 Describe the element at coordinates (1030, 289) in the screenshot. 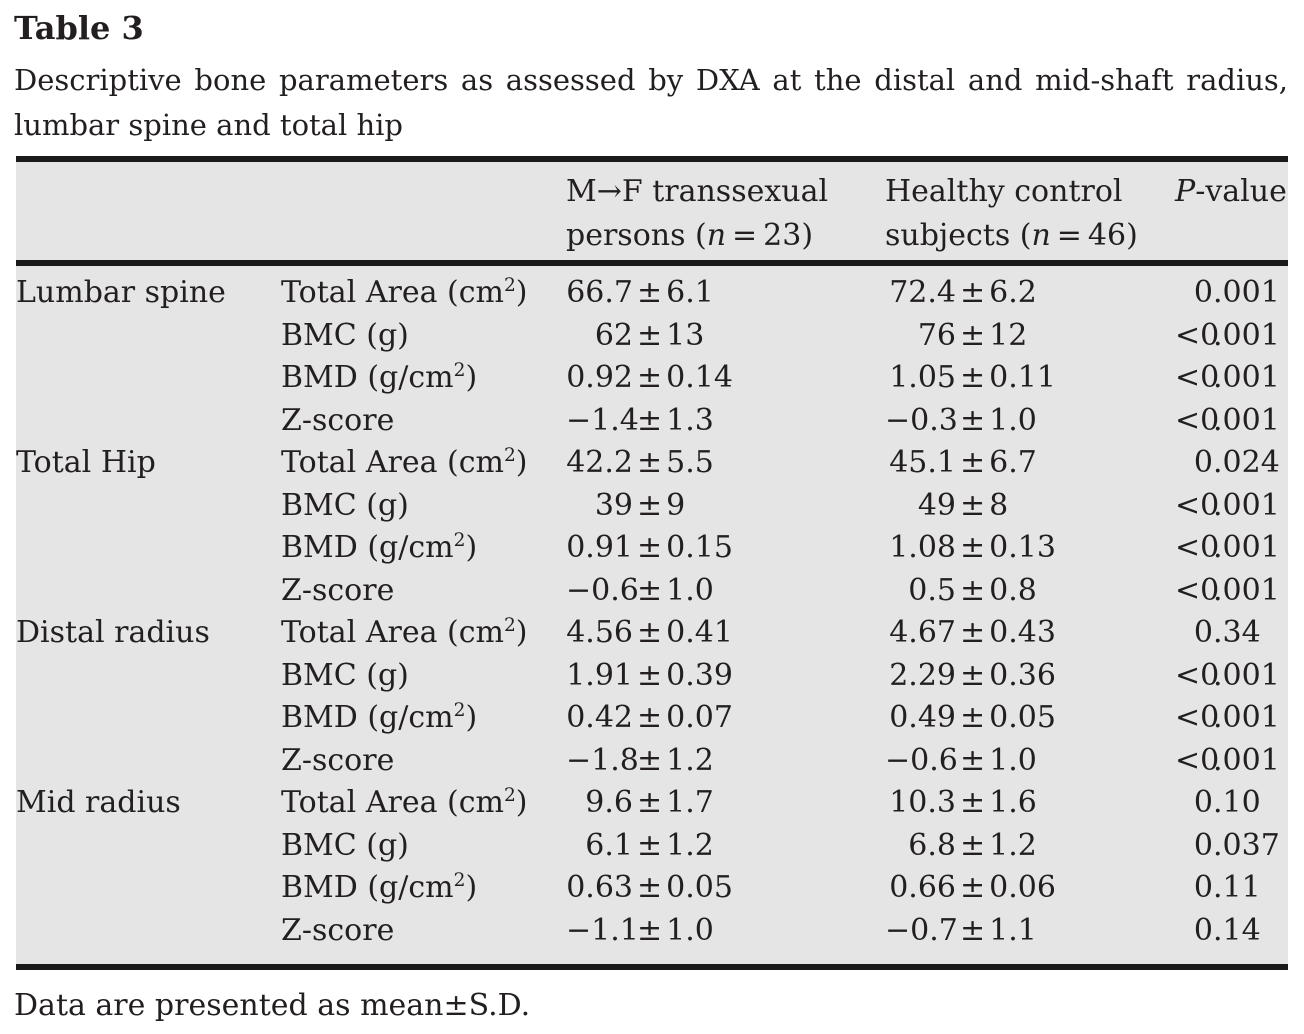

I see `value-cell-control: 72.4 ±6.2` at that location.